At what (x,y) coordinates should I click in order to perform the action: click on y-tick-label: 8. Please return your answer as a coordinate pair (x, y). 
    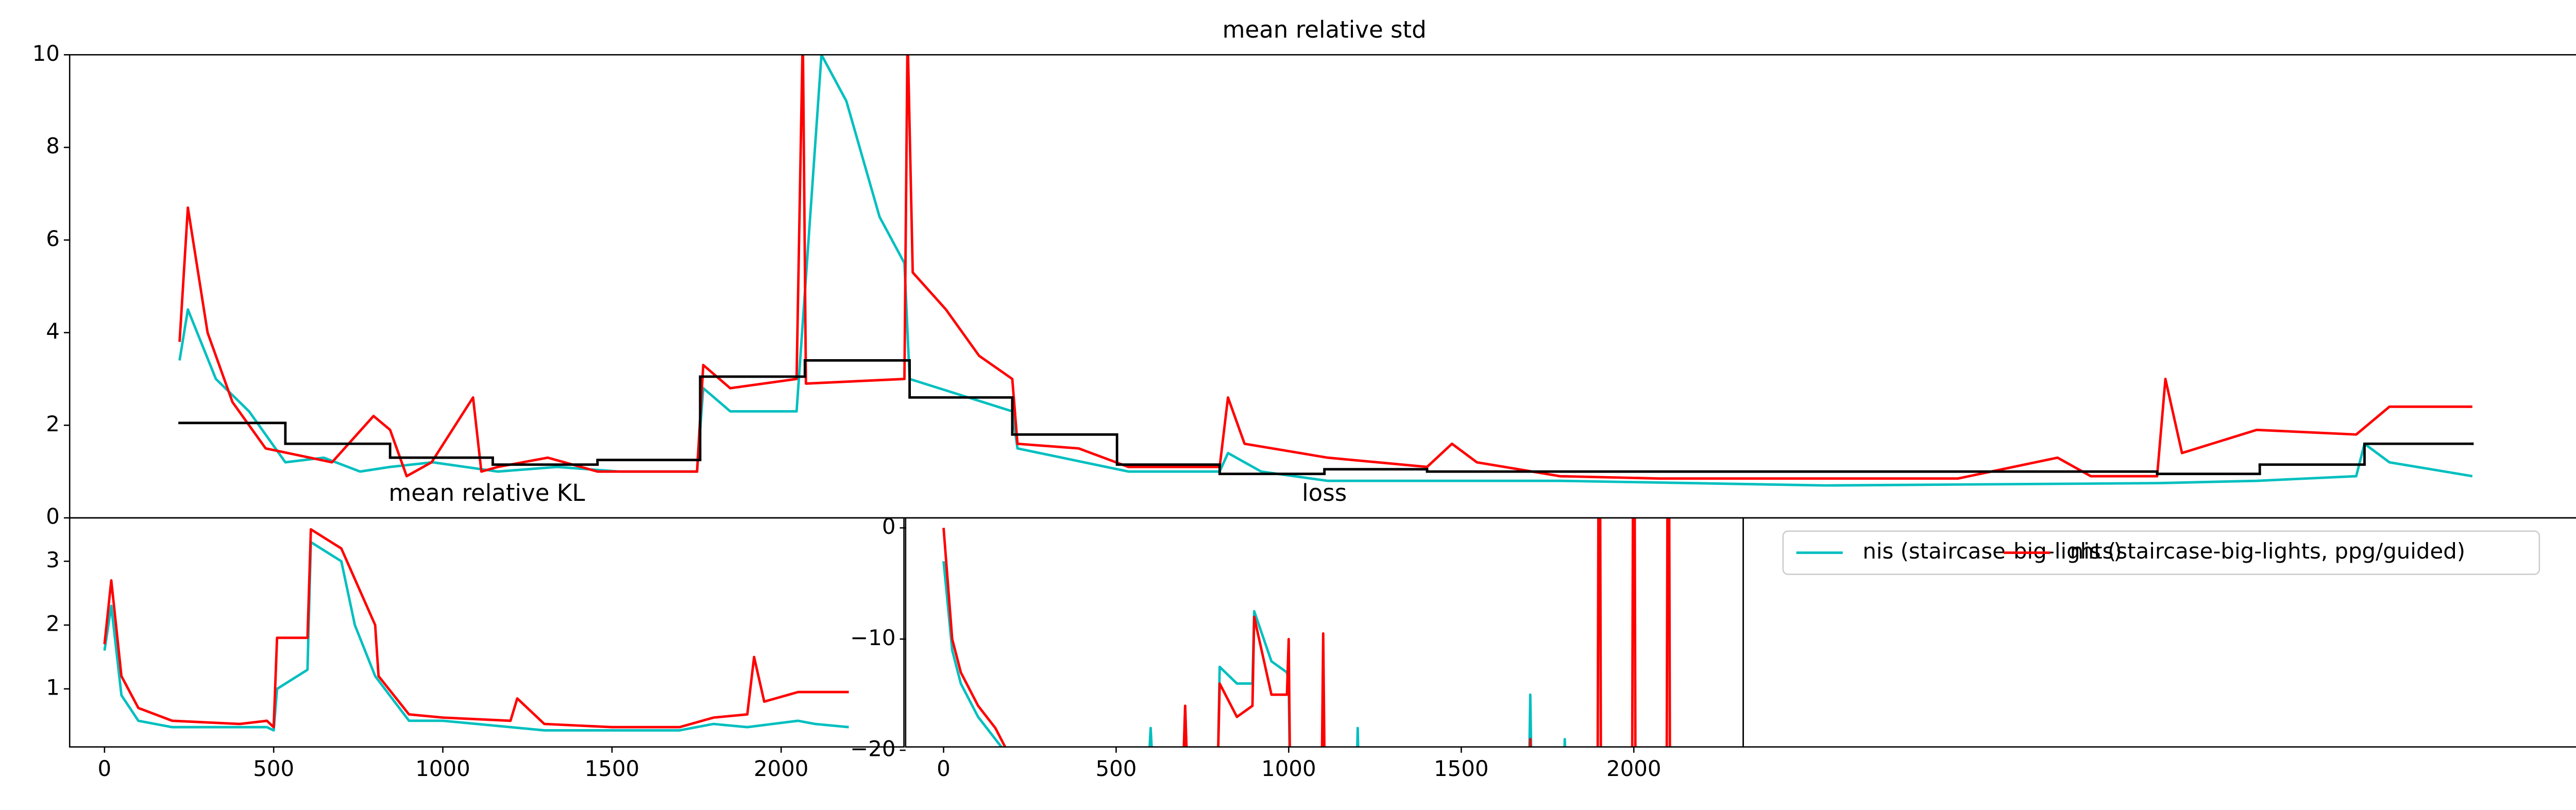
    Looking at the image, I should click on (53, 146).